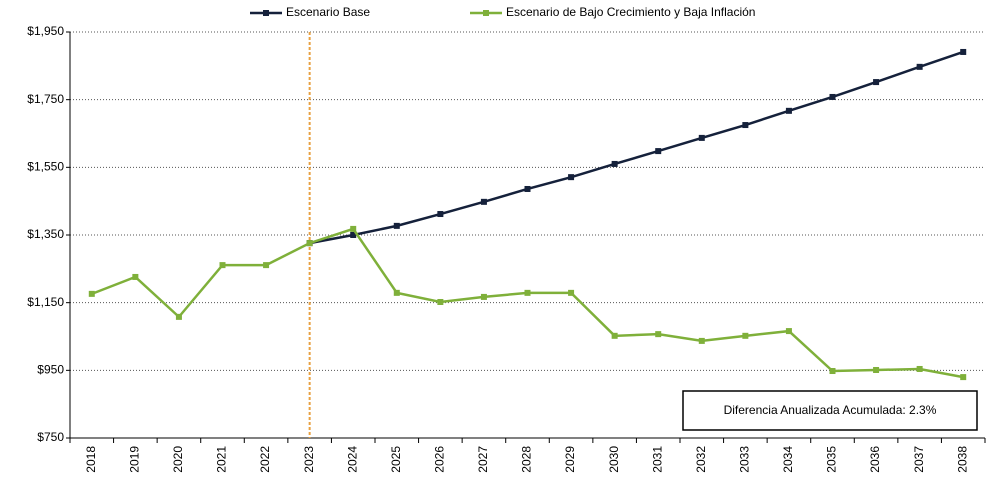 The image size is (995, 490). I want to click on y-tick-label: $950, so click(50, 370).